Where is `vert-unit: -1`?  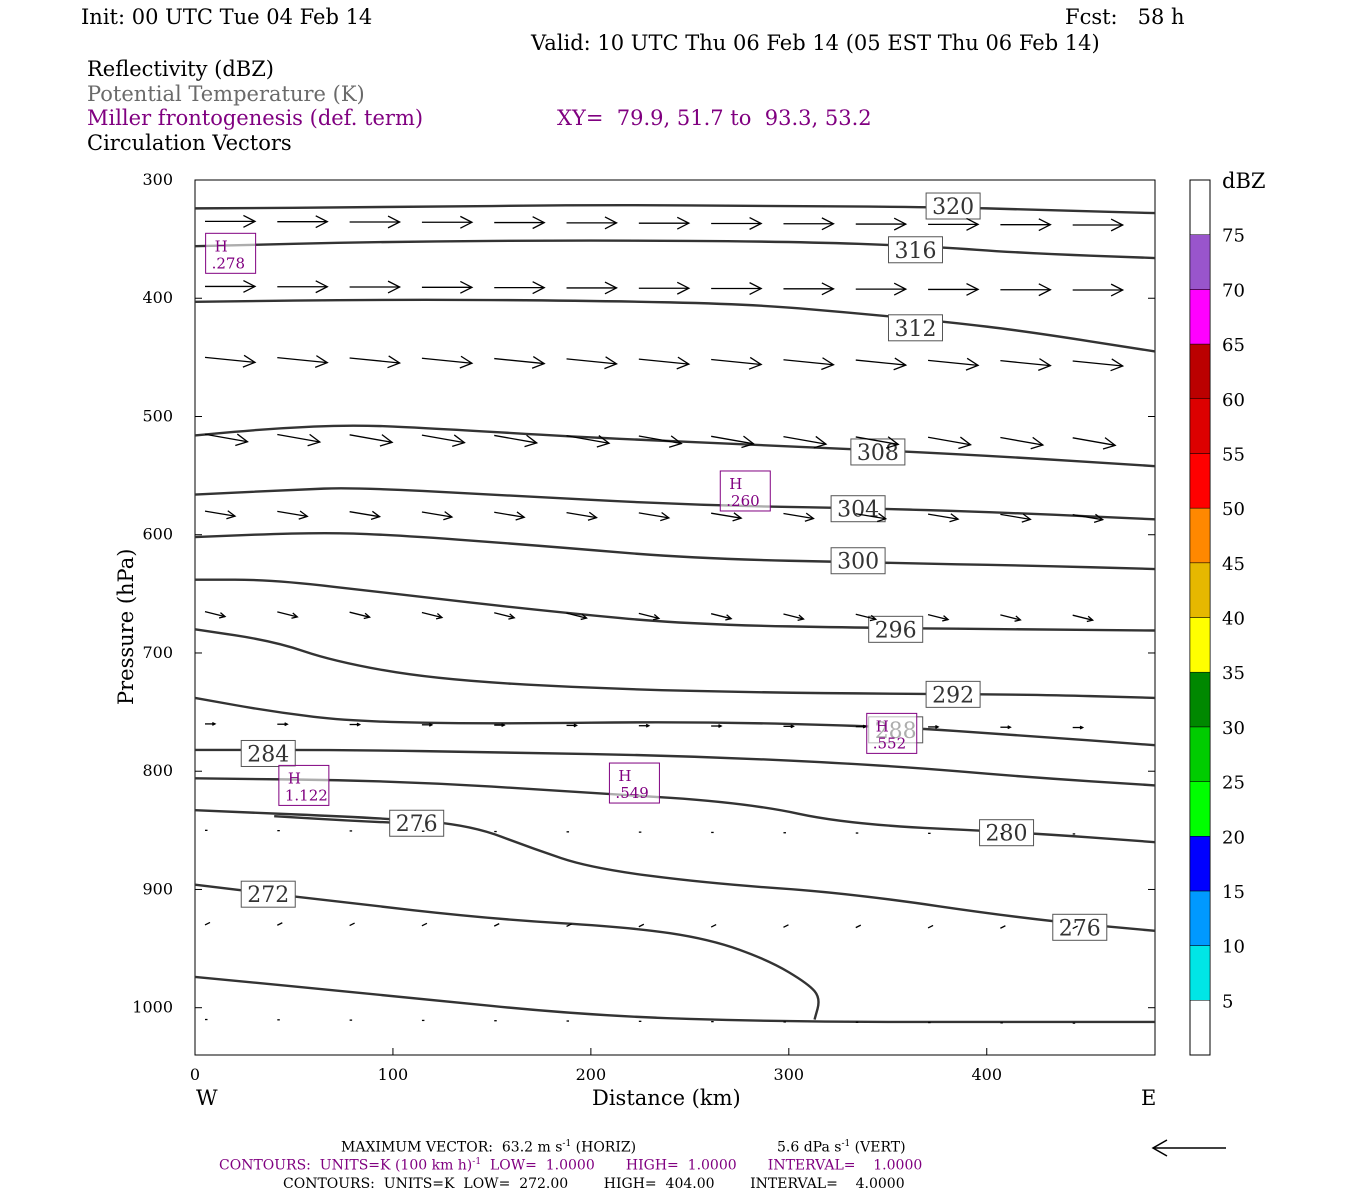
vert-unit: -1 is located at coordinates (846, 1144).